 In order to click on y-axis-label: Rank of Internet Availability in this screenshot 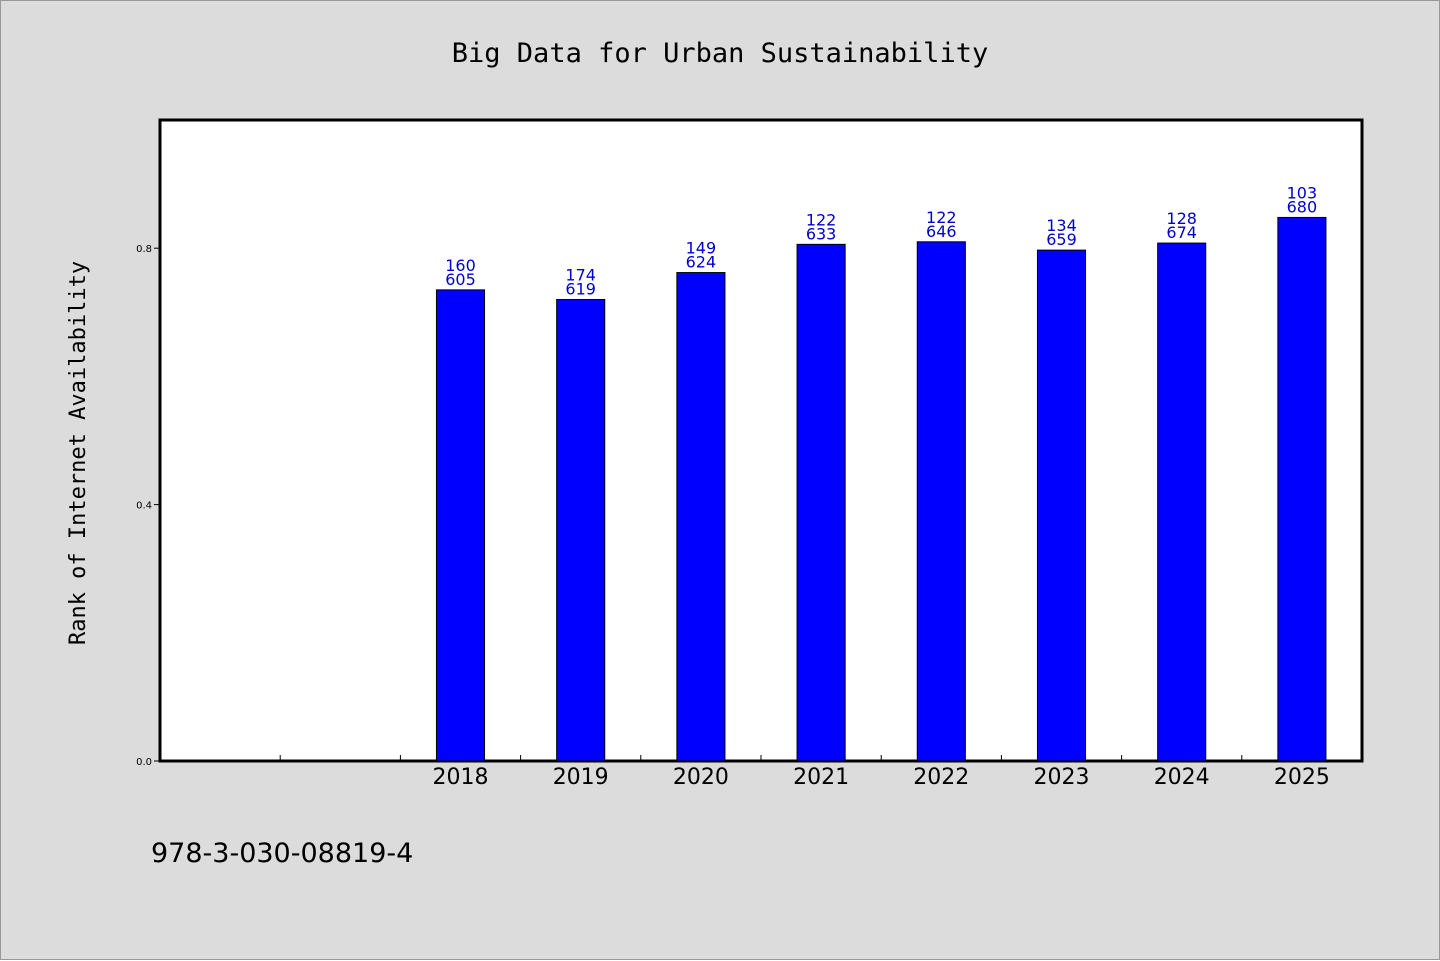, I will do `click(78, 453)`.